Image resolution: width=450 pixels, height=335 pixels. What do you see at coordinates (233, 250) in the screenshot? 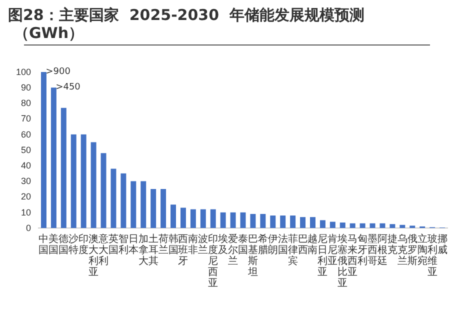
I see `x-tick-label: 爱尔兰` at bounding box center [233, 250].